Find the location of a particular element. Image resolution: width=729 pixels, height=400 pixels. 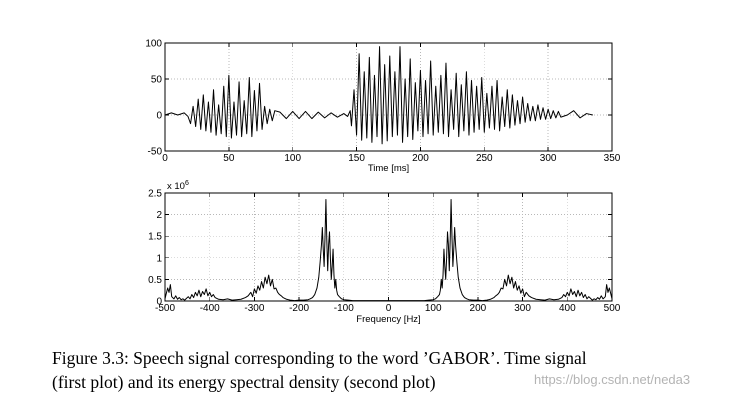

time-y-tick-label: 100 is located at coordinates (153, 44).